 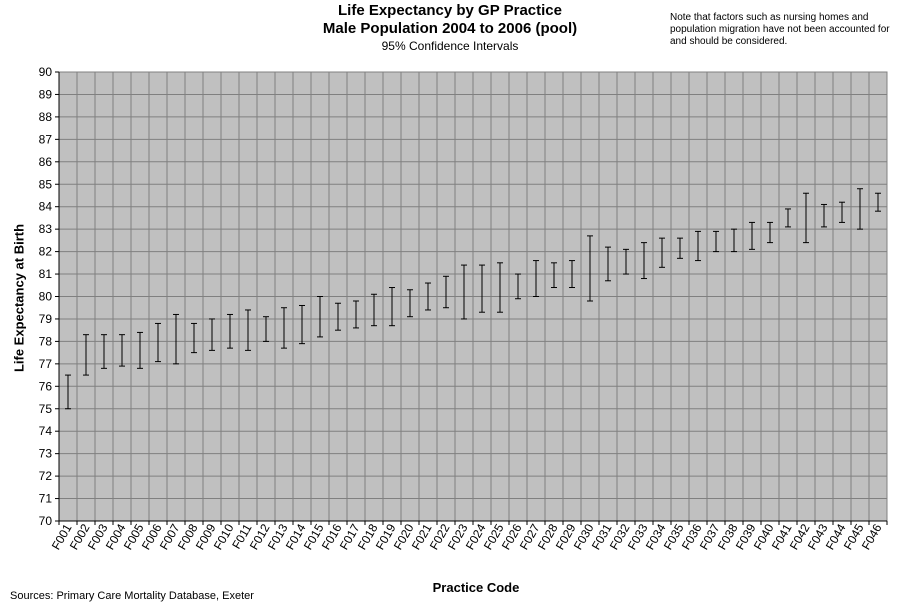 I want to click on x-tick-label: F046, so click(x=872, y=536).